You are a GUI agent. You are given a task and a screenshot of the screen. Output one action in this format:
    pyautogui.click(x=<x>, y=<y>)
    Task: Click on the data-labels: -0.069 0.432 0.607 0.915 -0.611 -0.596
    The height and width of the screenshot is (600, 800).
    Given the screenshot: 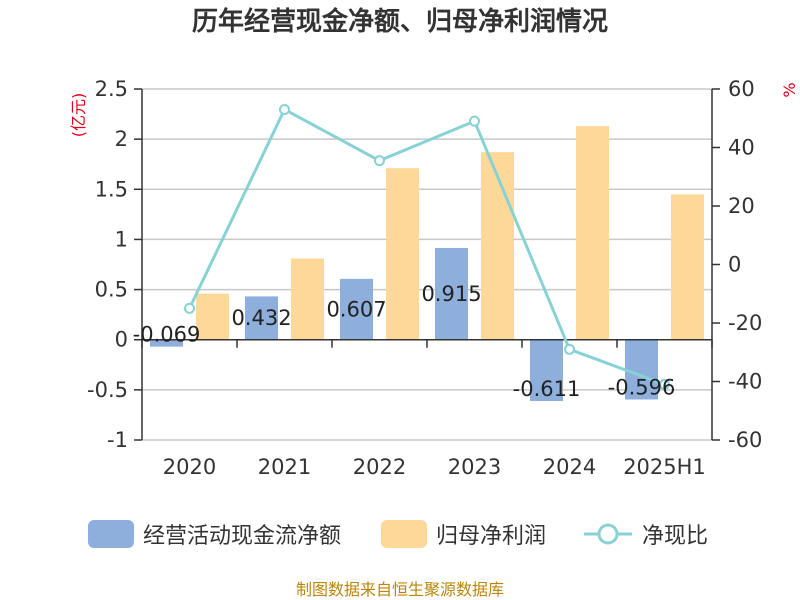 What is the action you would take?
    pyautogui.click(x=404, y=341)
    